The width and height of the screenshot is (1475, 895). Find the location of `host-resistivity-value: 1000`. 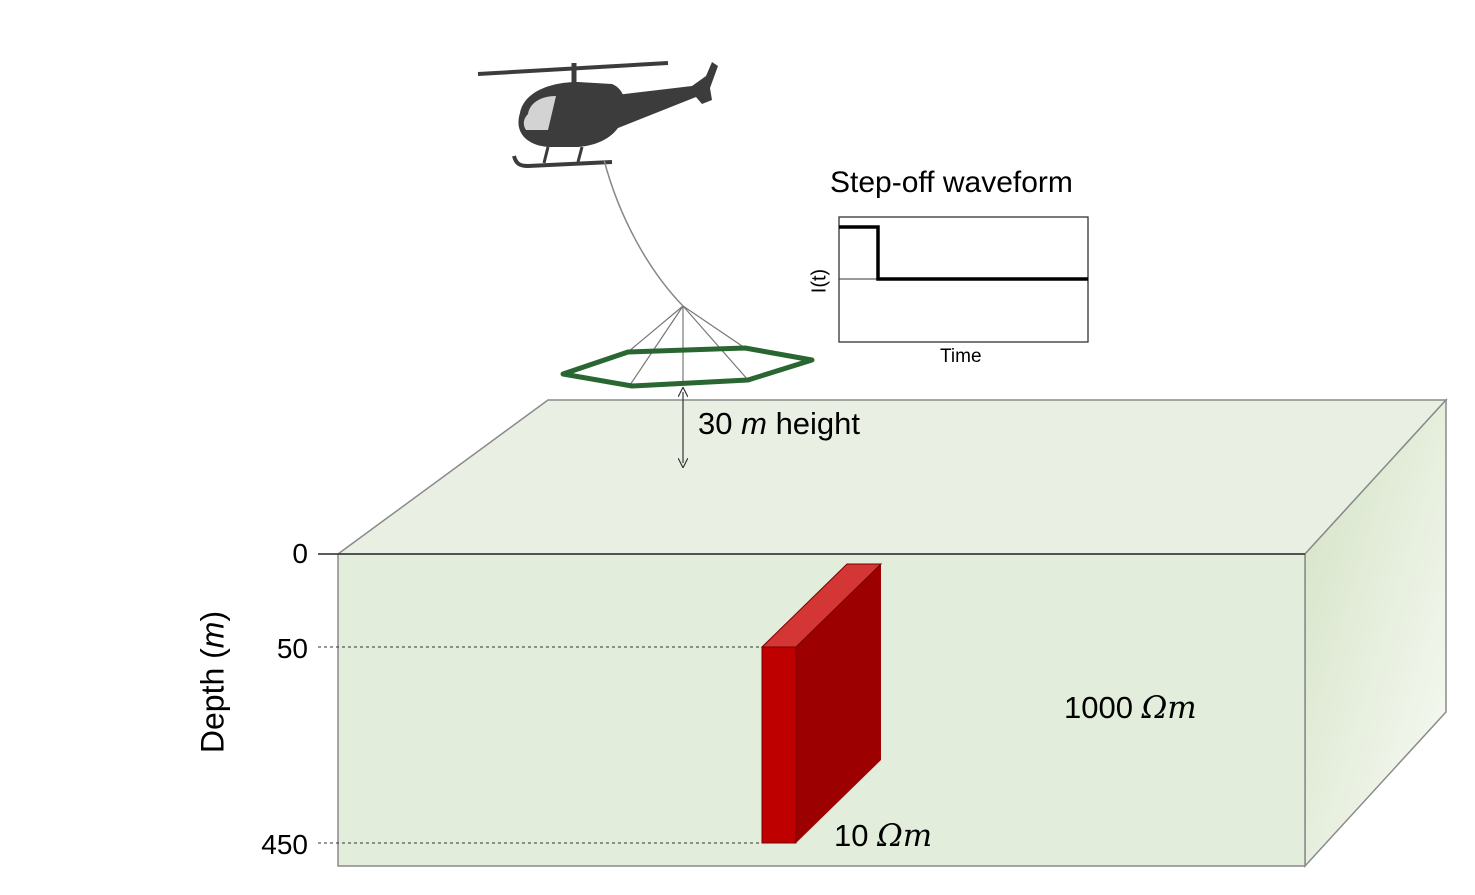

host-resistivity-value: 1000 is located at coordinates (1098, 707).